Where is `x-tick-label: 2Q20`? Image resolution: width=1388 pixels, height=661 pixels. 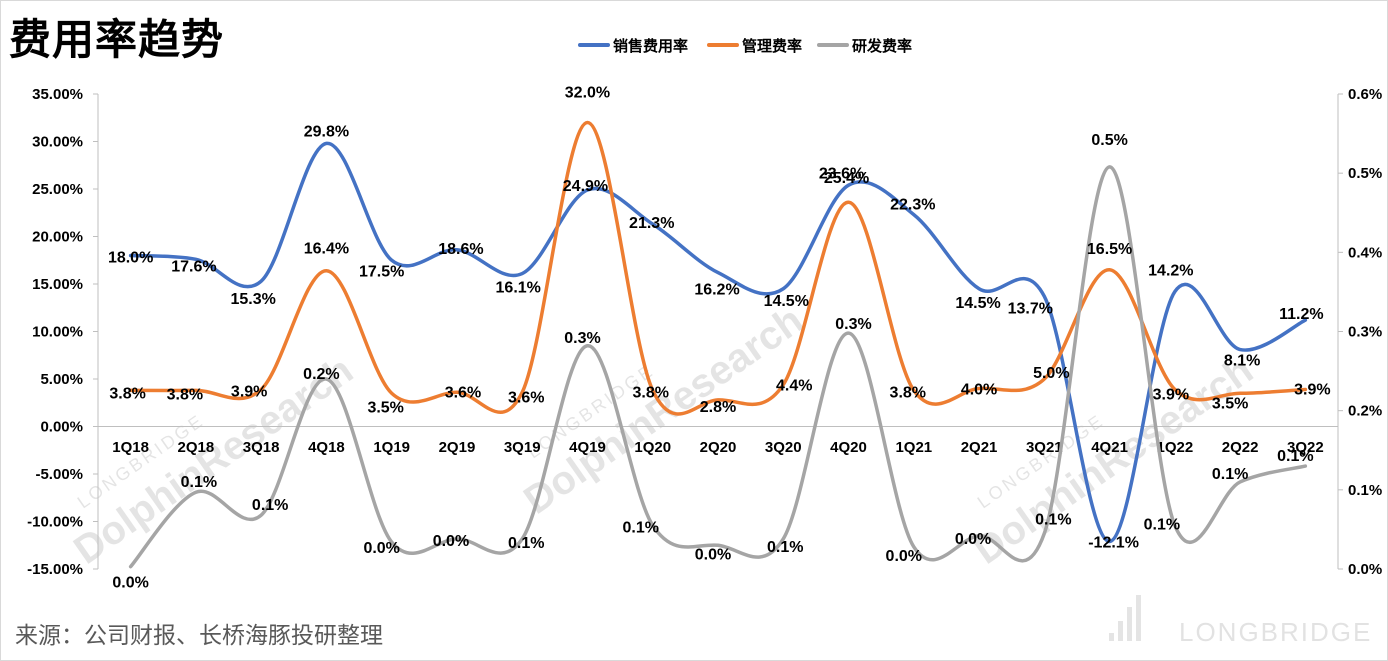
x-tick-label: 2Q20 is located at coordinates (718, 447).